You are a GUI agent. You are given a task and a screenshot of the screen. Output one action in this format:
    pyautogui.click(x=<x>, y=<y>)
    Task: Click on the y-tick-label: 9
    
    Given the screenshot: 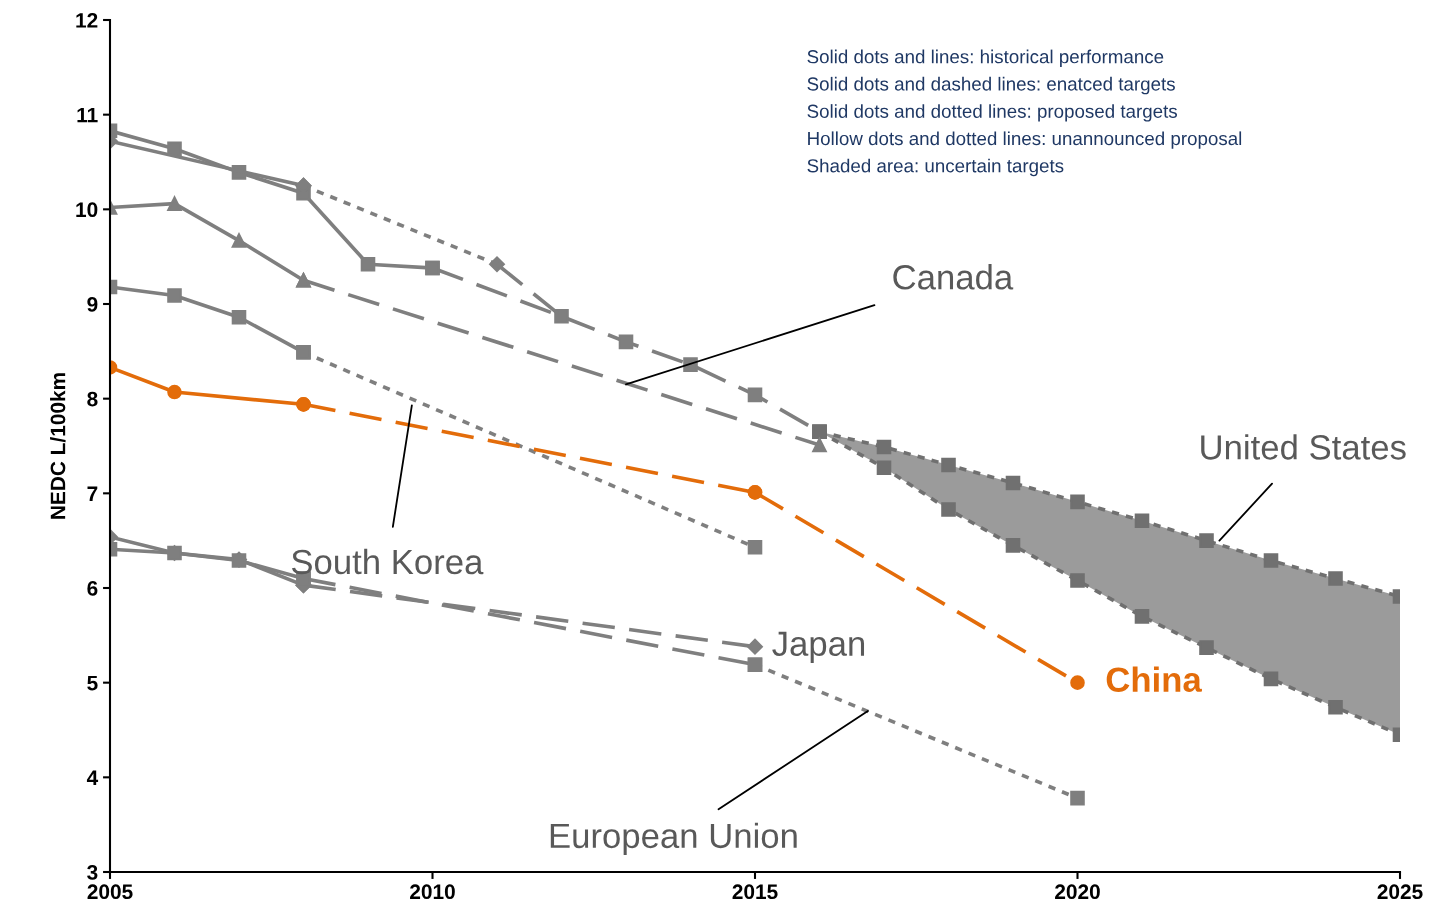 What is the action you would take?
    pyautogui.click(x=92, y=304)
    